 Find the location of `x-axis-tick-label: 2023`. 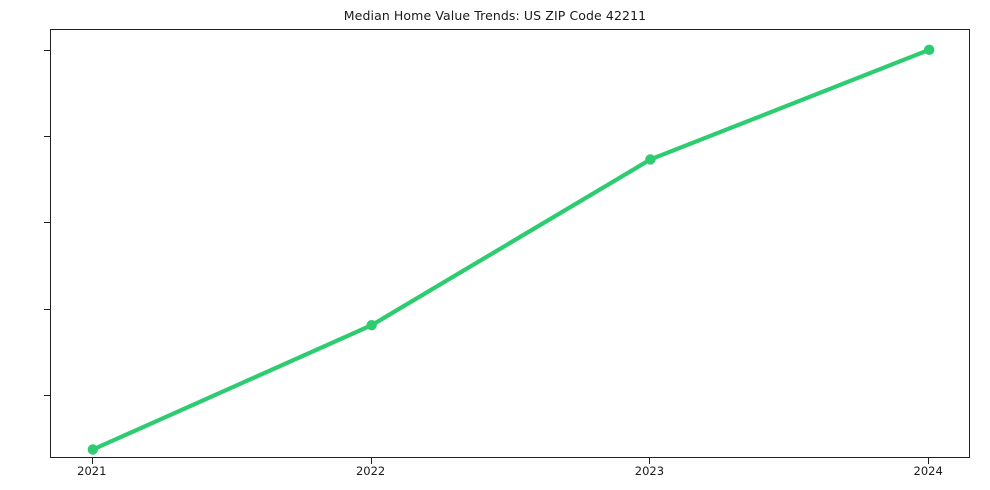

x-axis-tick-label: 2023 is located at coordinates (649, 471).